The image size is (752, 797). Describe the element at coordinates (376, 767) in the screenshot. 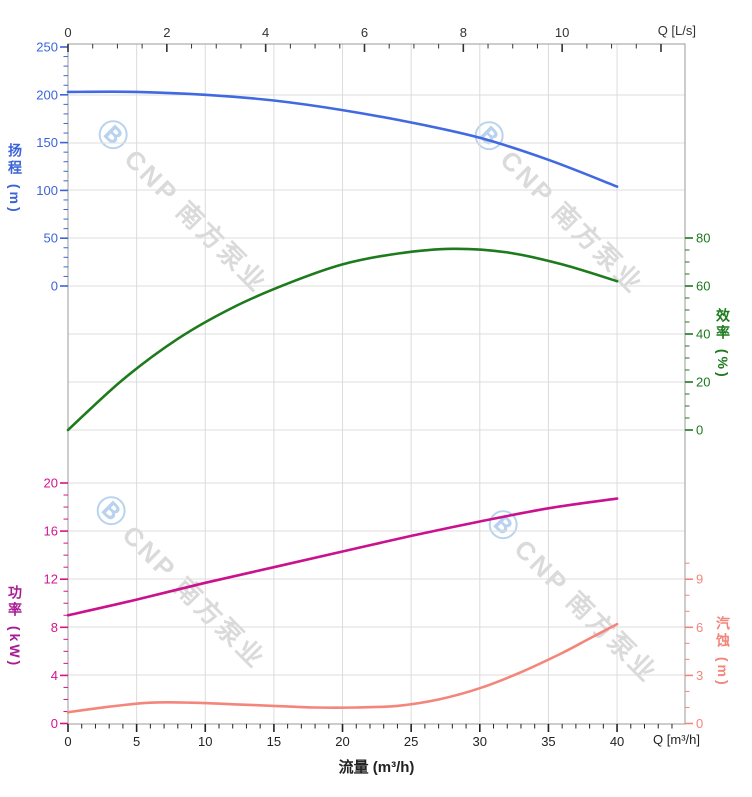

I see `x-axis-title: 流量 (m³/h)` at that location.